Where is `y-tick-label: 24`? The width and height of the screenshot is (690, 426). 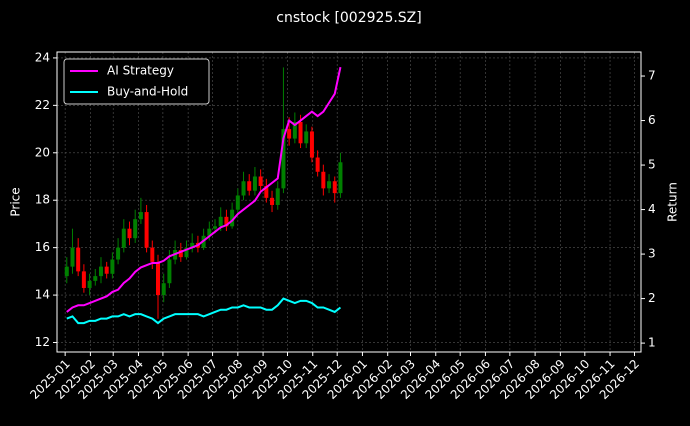
y-tick-label: 24 is located at coordinates (42, 57).